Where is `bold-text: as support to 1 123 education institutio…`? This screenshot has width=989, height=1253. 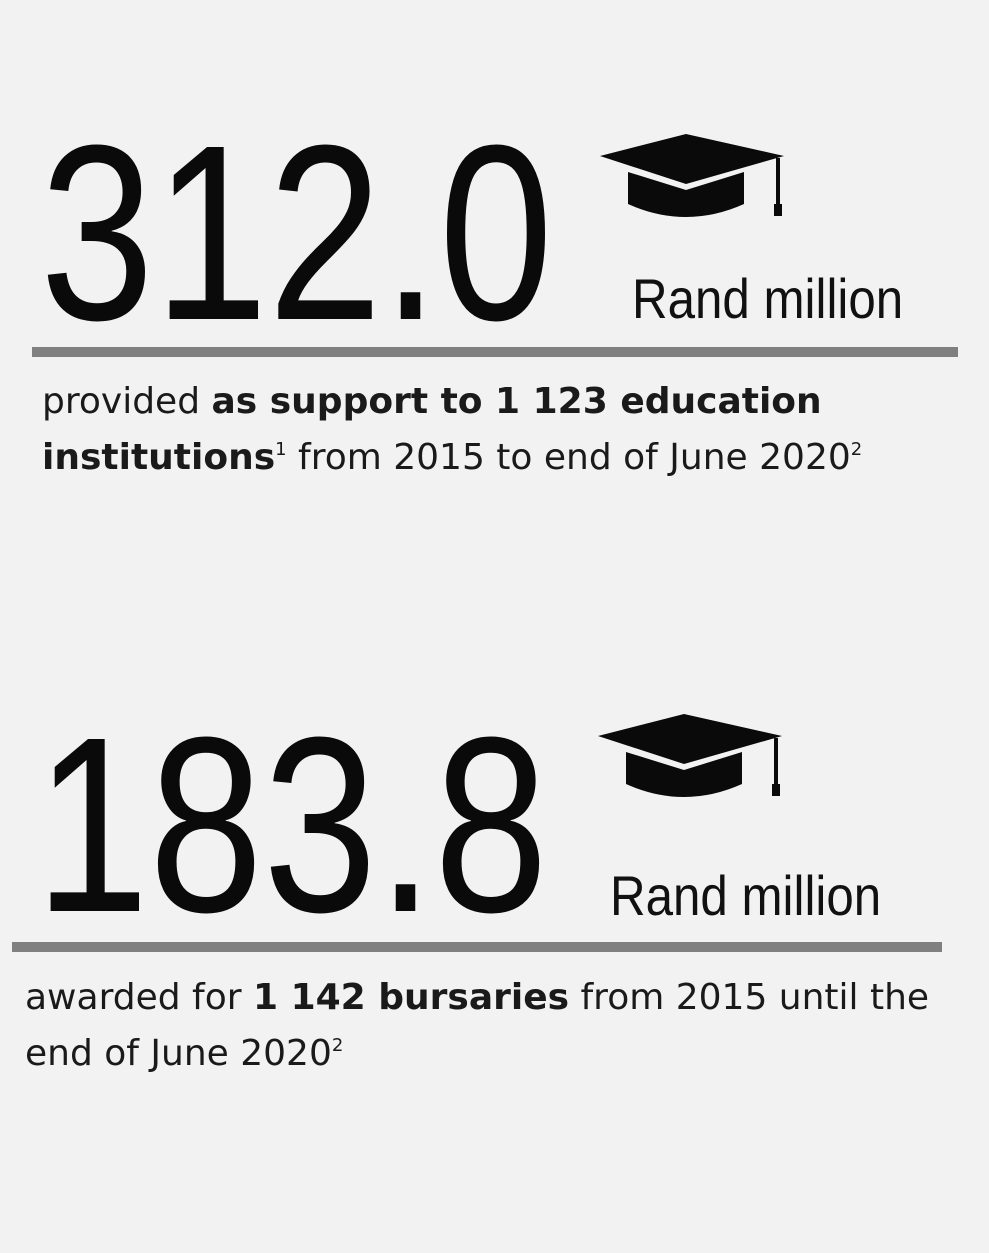
bold-text: as support to 1 123 education institutio… is located at coordinates (432, 429).